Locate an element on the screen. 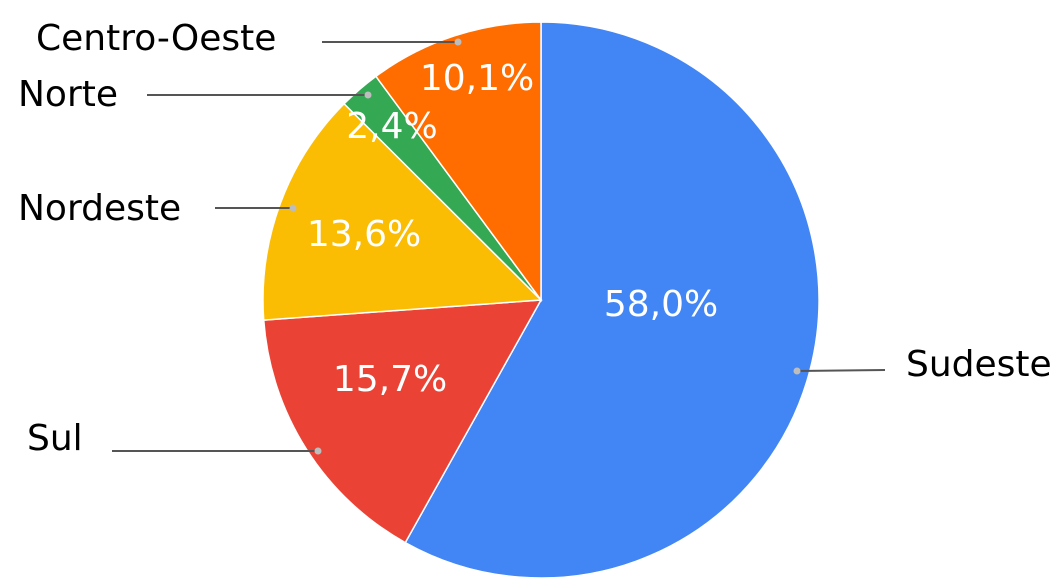  slice-nordeste is located at coordinates (402, 211).